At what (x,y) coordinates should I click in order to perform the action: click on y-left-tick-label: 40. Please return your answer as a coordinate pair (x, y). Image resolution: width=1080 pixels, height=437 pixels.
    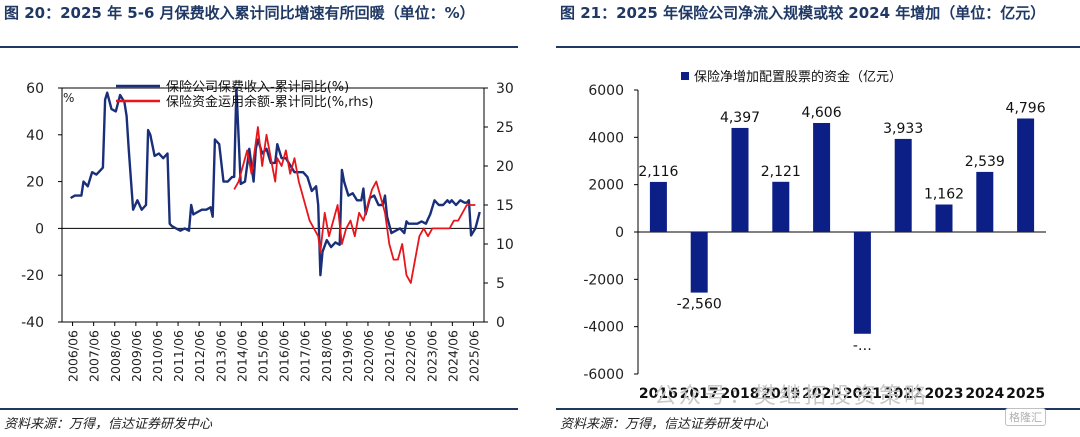
    Looking at the image, I should click on (35, 136).